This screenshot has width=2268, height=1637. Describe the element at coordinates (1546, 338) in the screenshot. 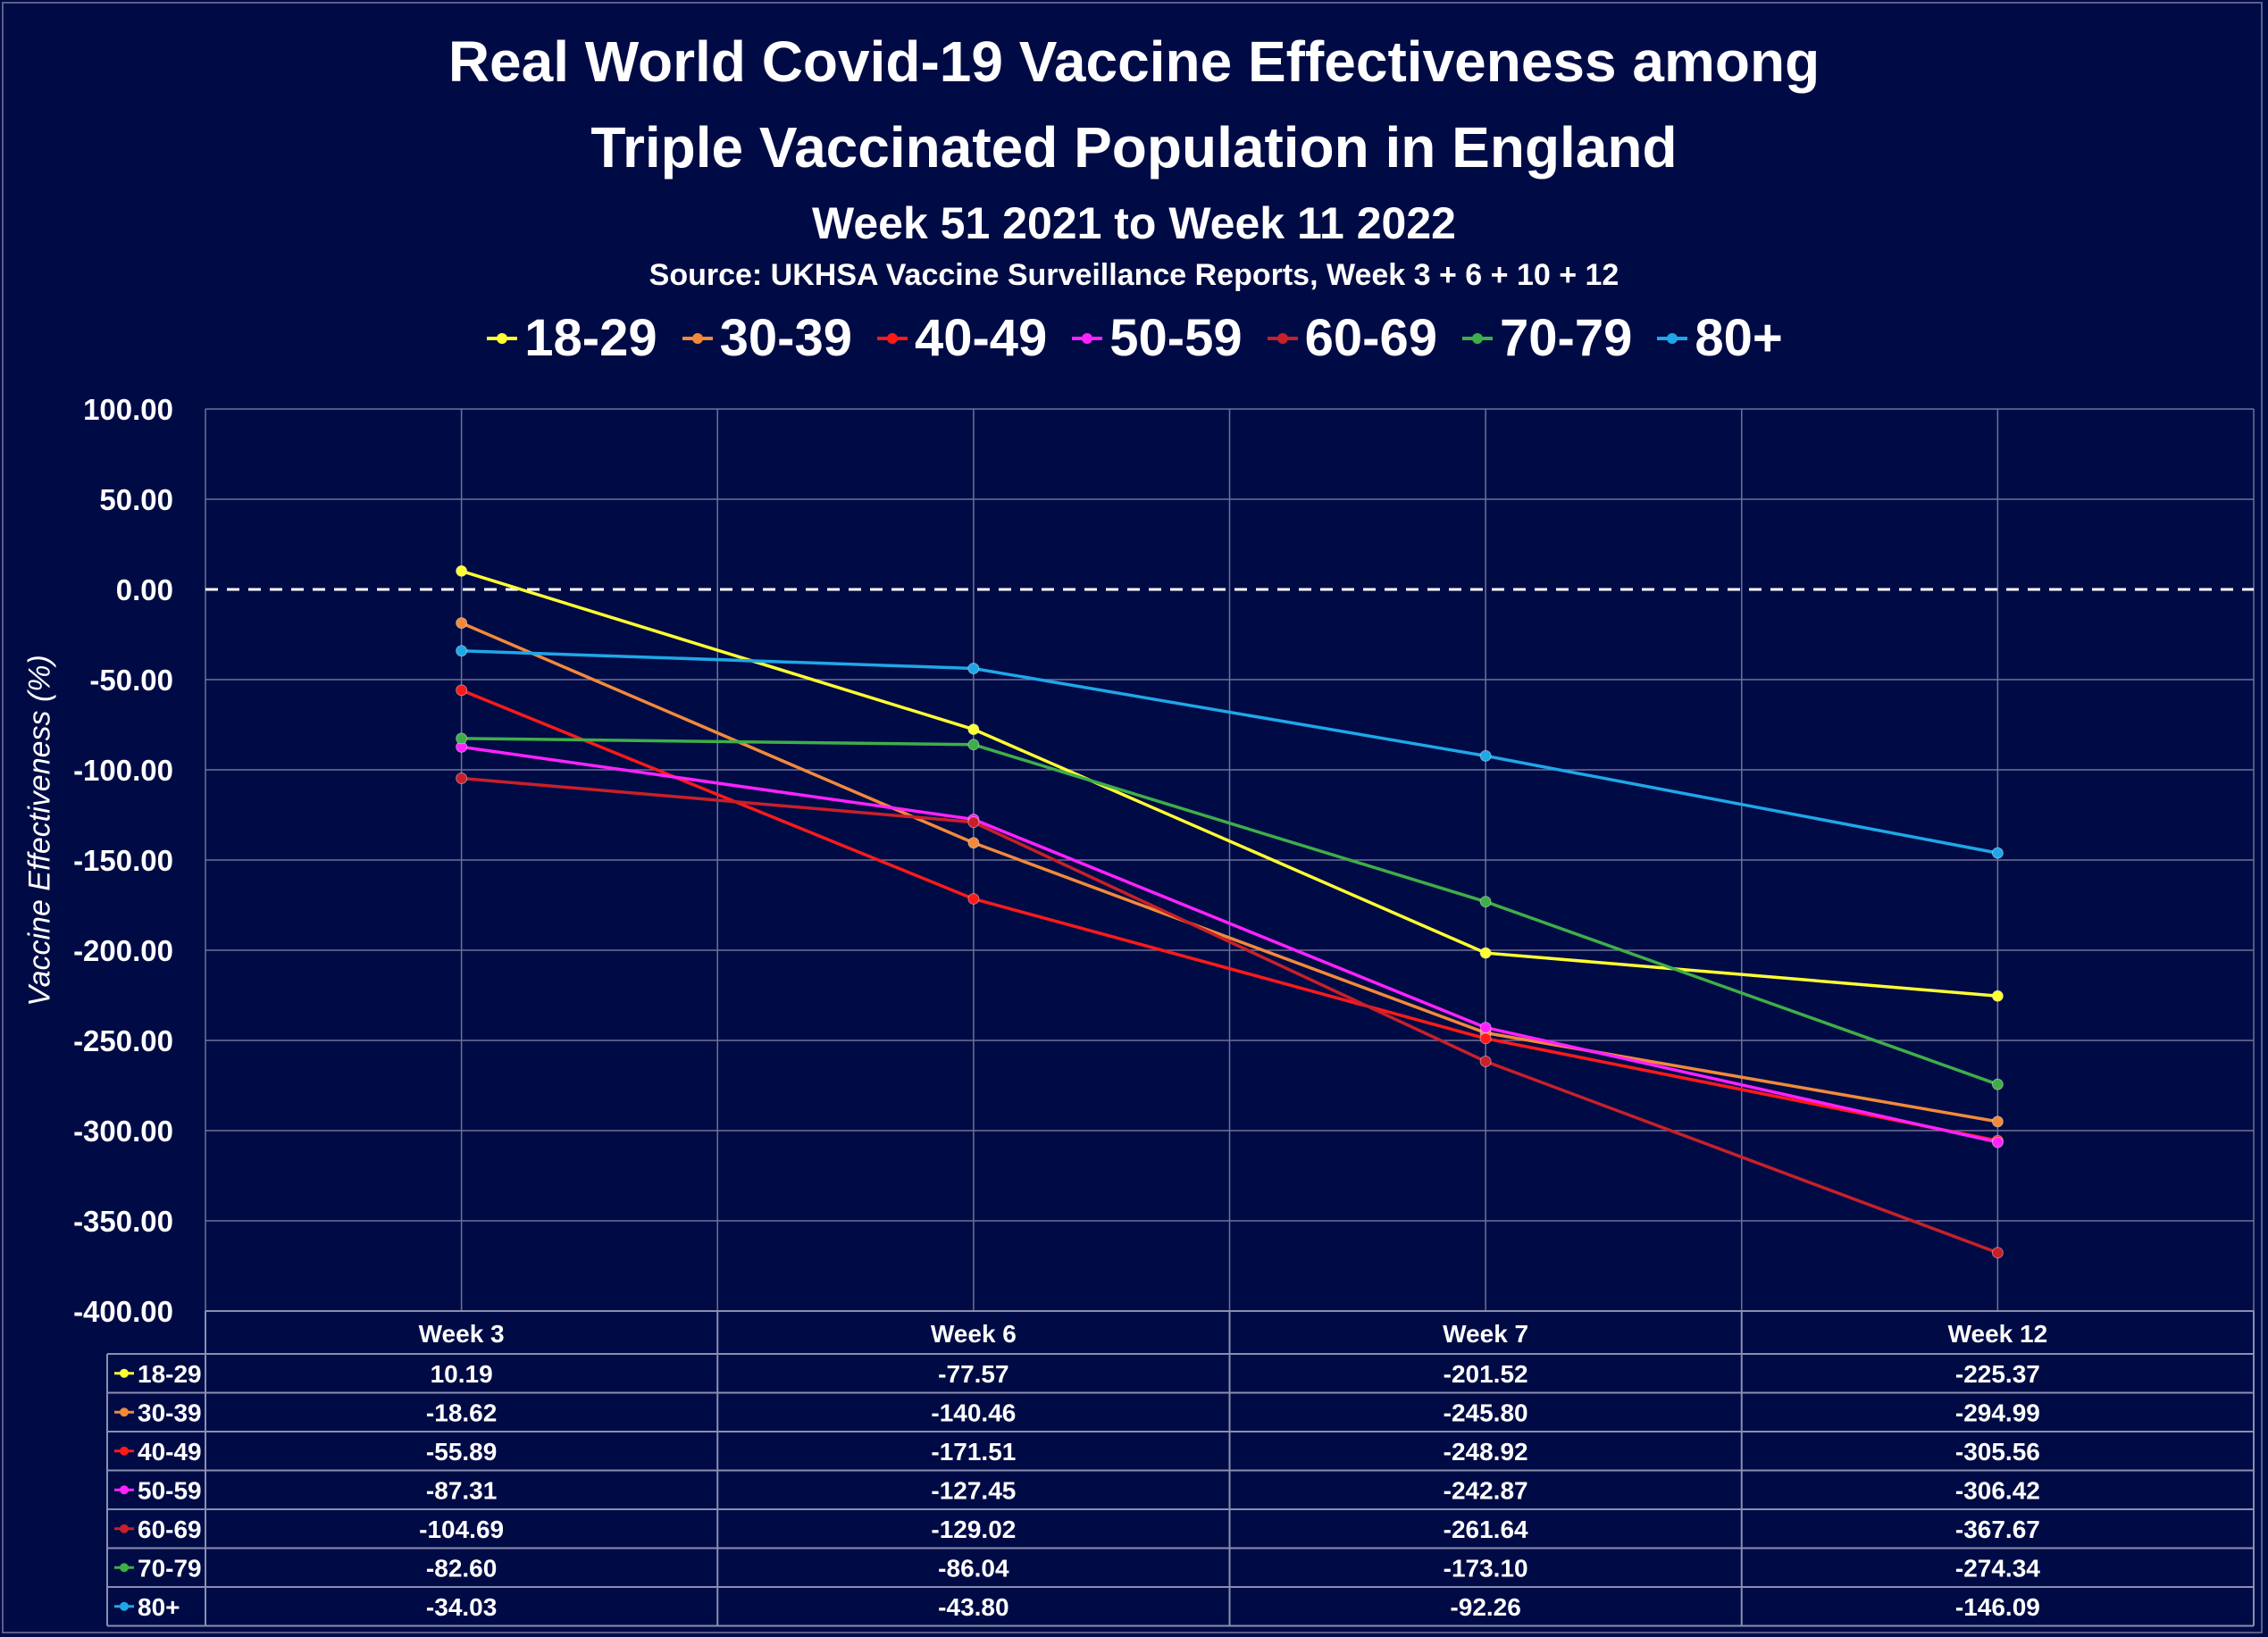

I see `legend-item: 70-79` at that location.